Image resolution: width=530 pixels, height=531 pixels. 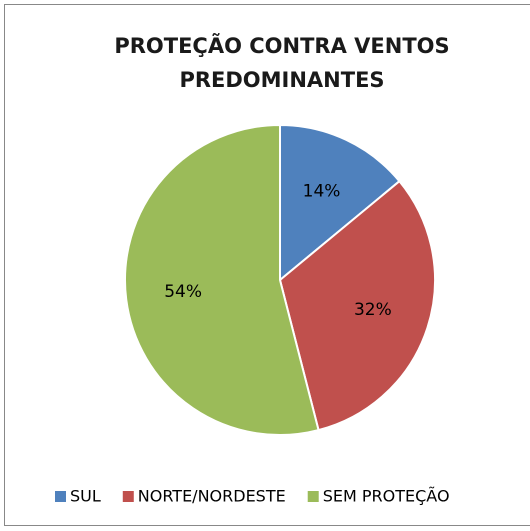 I want to click on chart-title: PROTEÇÃO CONTRA VENTOS, so click(x=281, y=45).